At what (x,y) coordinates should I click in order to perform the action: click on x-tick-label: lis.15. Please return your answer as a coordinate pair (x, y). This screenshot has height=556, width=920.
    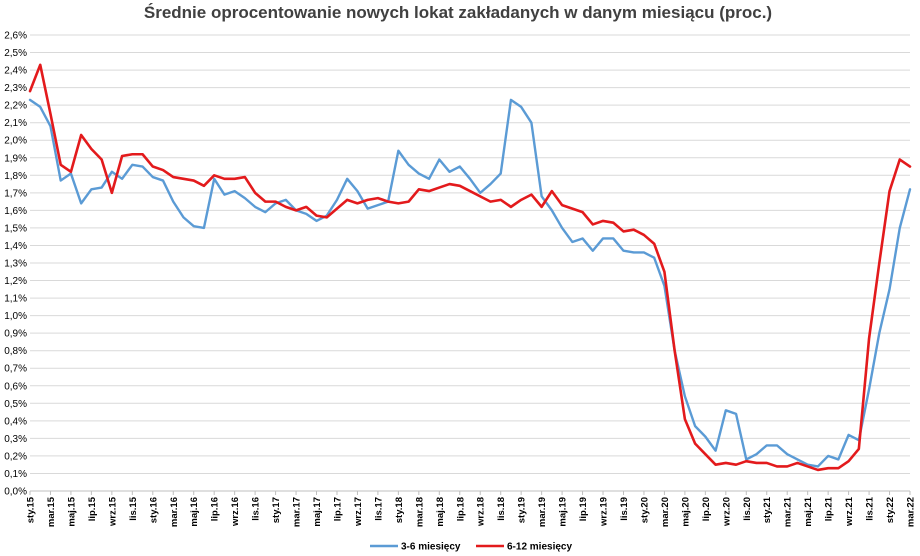
    Looking at the image, I should click on (133, 508).